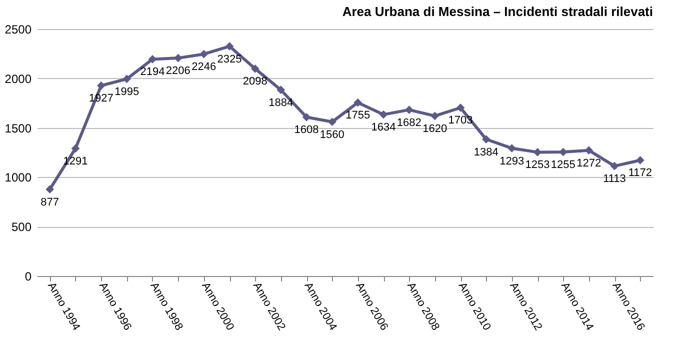 The width and height of the screenshot is (681, 346). Describe the element at coordinates (229, 59) in the screenshot. I see `data-label: 2325` at that location.